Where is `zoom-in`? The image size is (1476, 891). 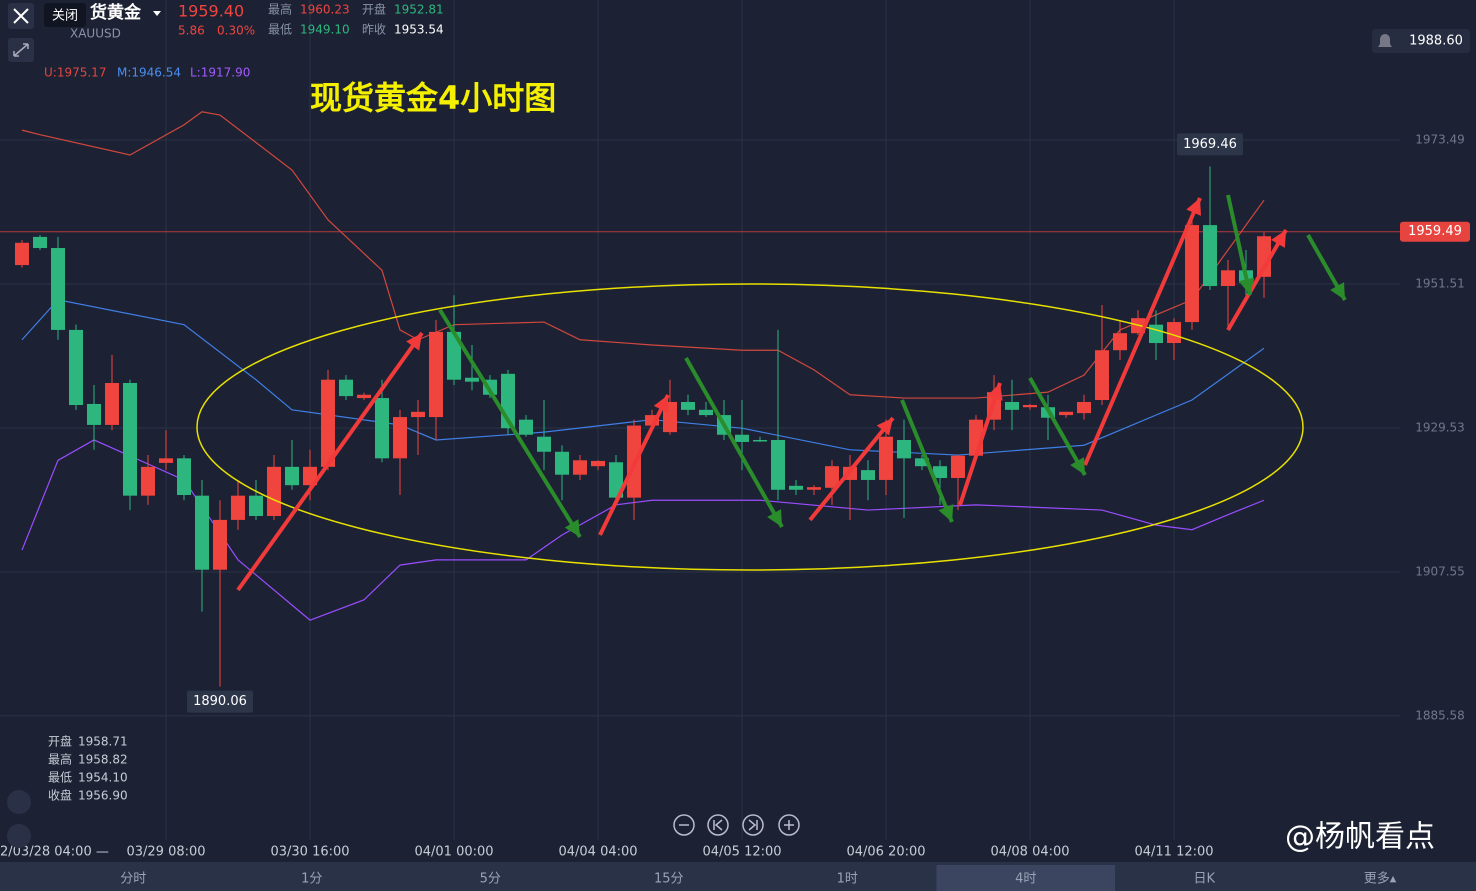
zoom-in is located at coordinates (789, 825).